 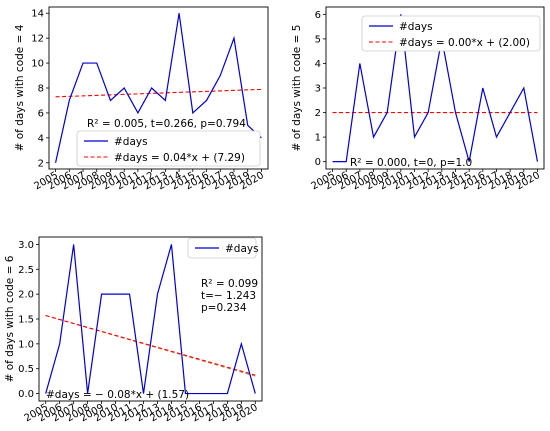 I want to click on stats-annotation: t=− 1.243, so click(x=228, y=296).